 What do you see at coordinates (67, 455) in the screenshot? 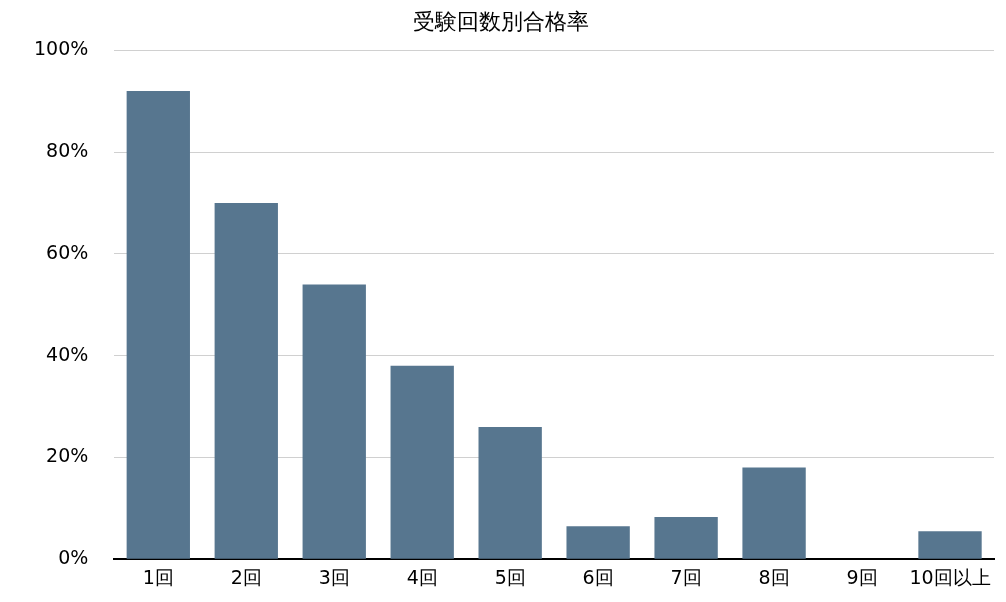
I see `y-tick-label: 20%` at bounding box center [67, 455].